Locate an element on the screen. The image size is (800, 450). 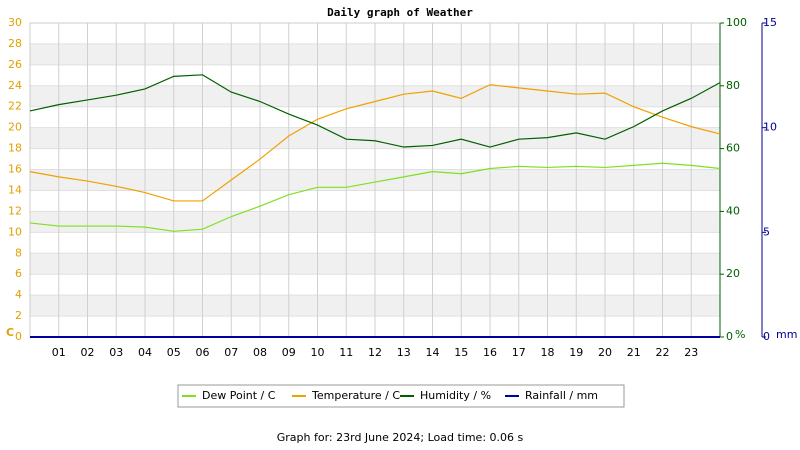
x-tick-label: 17 is located at coordinates (519, 352).